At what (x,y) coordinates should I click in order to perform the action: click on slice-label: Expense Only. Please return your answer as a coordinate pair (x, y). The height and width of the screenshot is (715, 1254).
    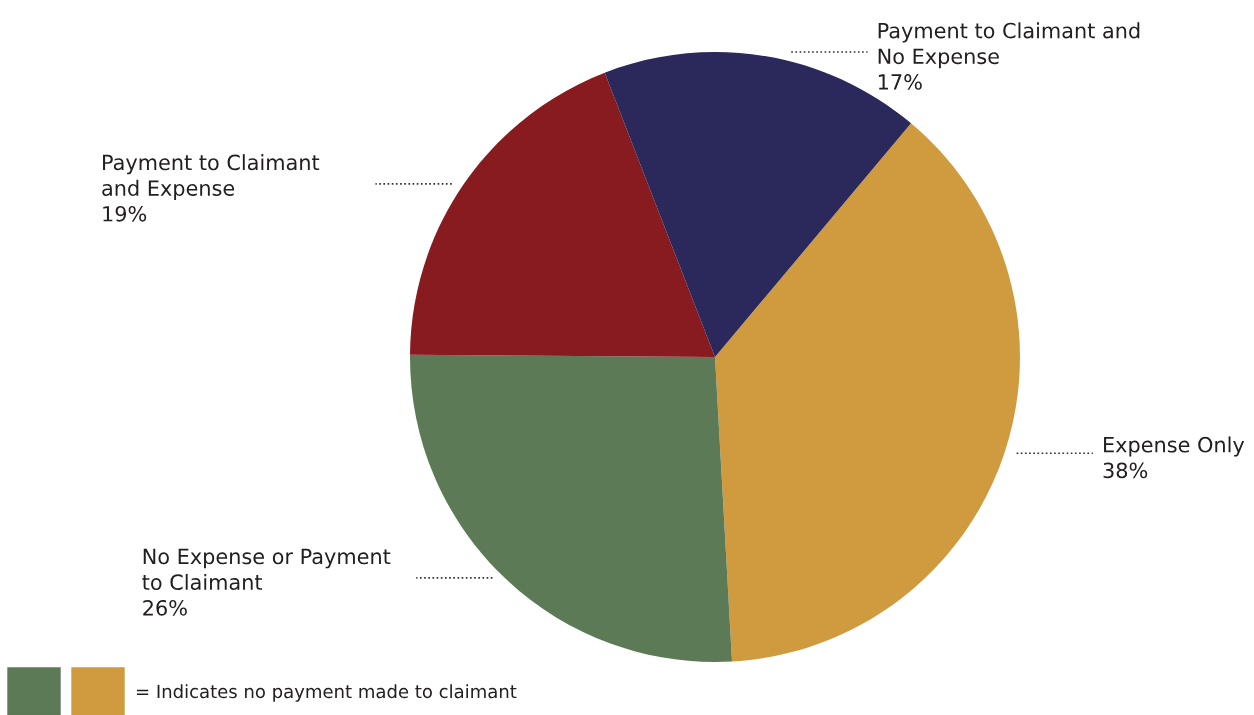
    Looking at the image, I should click on (1174, 446).